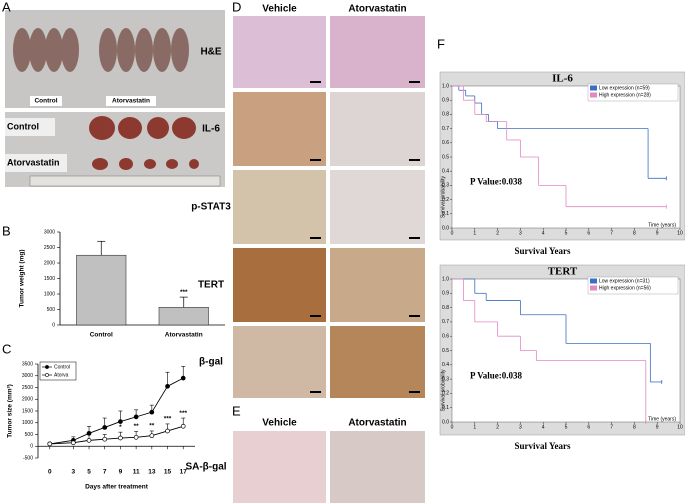 This screenshot has width=685, height=504. What do you see at coordinates (441, 43) in the screenshot?
I see `panel-letter: F` at bounding box center [441, 43].